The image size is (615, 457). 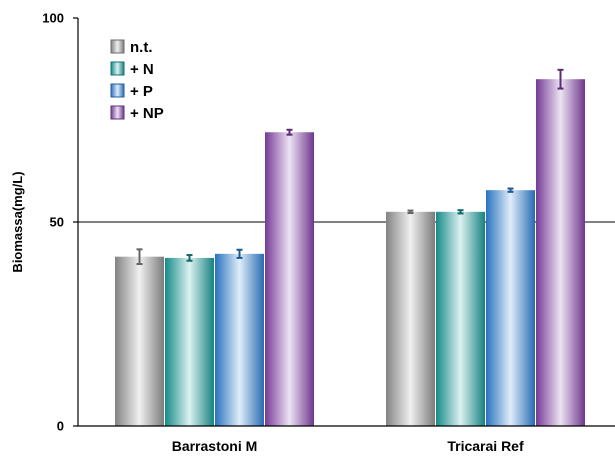 I want to click on legend-label: n.t., so click(x=141, y=47).